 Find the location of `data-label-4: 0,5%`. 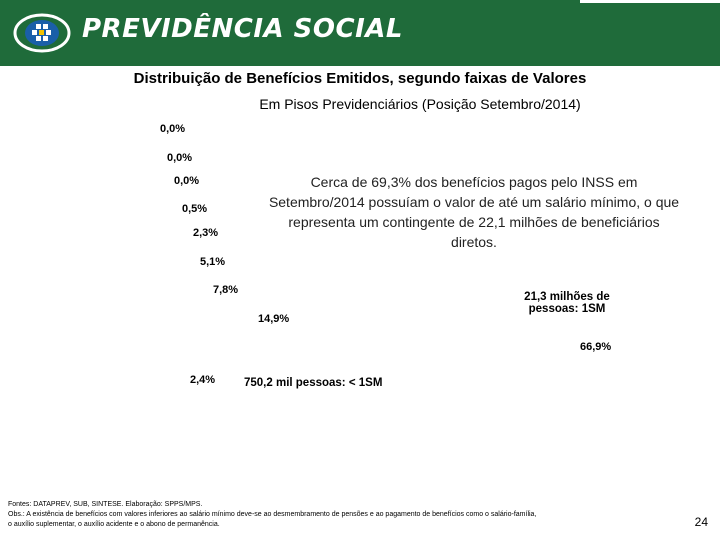

data-label-4: 0,5% is located at coordinates (195, 209).